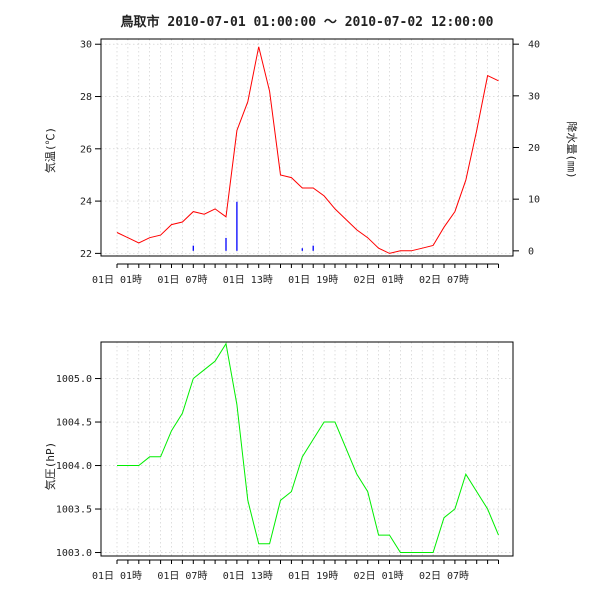  What do you see at coordinates (50, 466) in the screenshot?
I see `pressure-axis-label: 気圧(hP)` at bounding box center [50, 466].